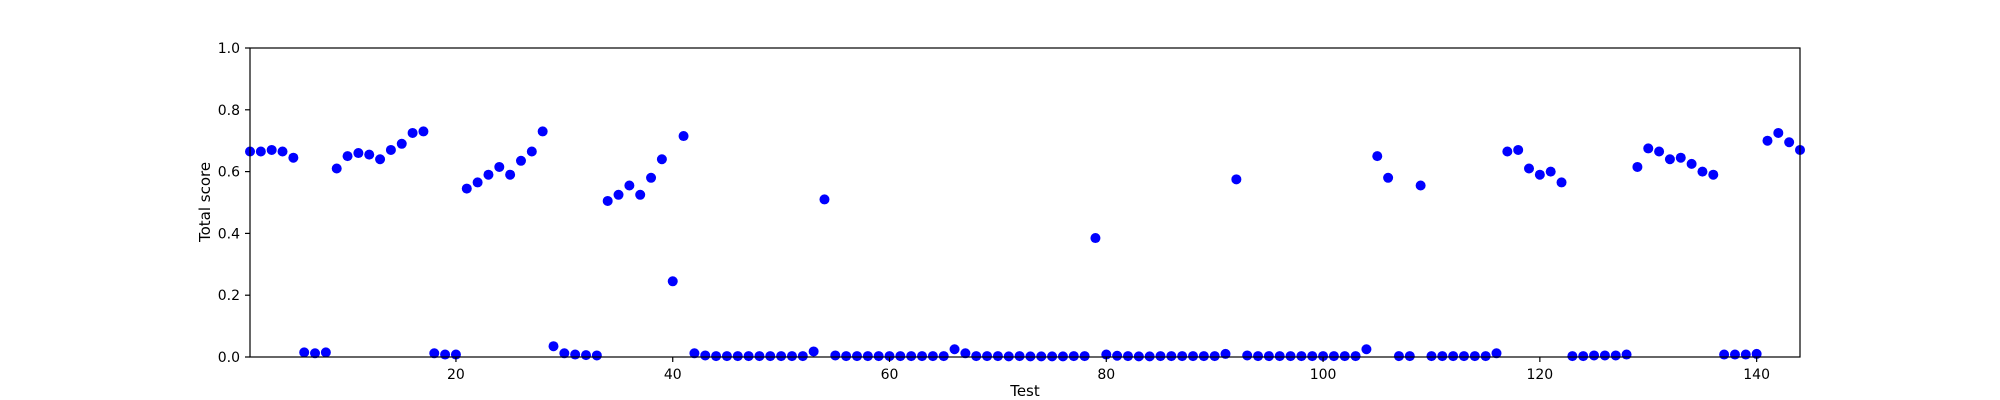 Image resolution: width=2000 pixels, height=400 pixels. Describe the element at coordinates (229, 111) in the screenshot. I see `y-tick-label: 0.8` at that location.